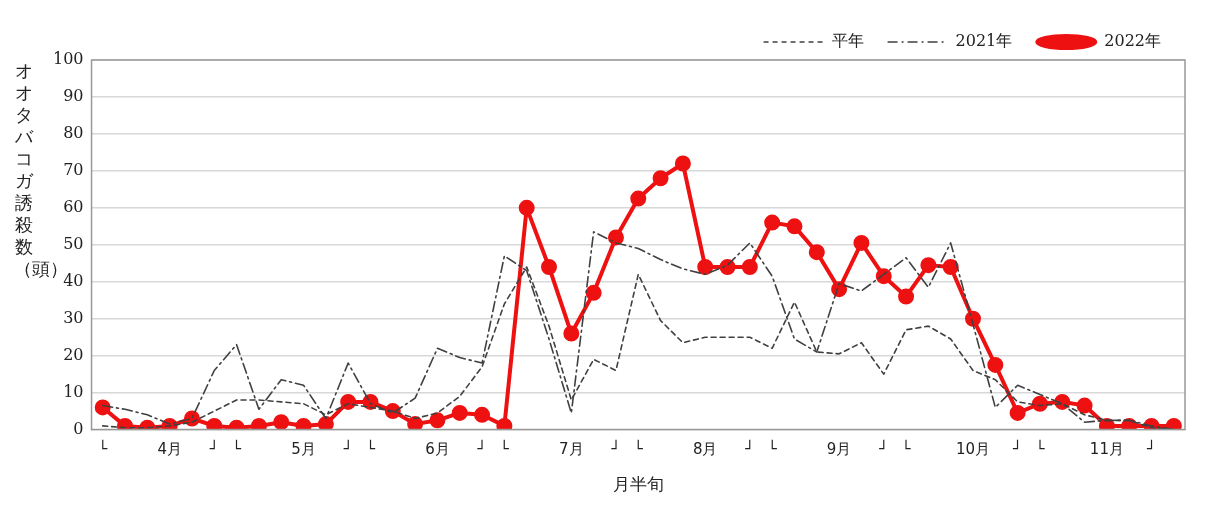 The width and height of the screenshot is (1205, 505). What do you see at coordinates (68, 59) in the screenshot?
I see `y-tick-label: 100` at bounding box center [68, 59].